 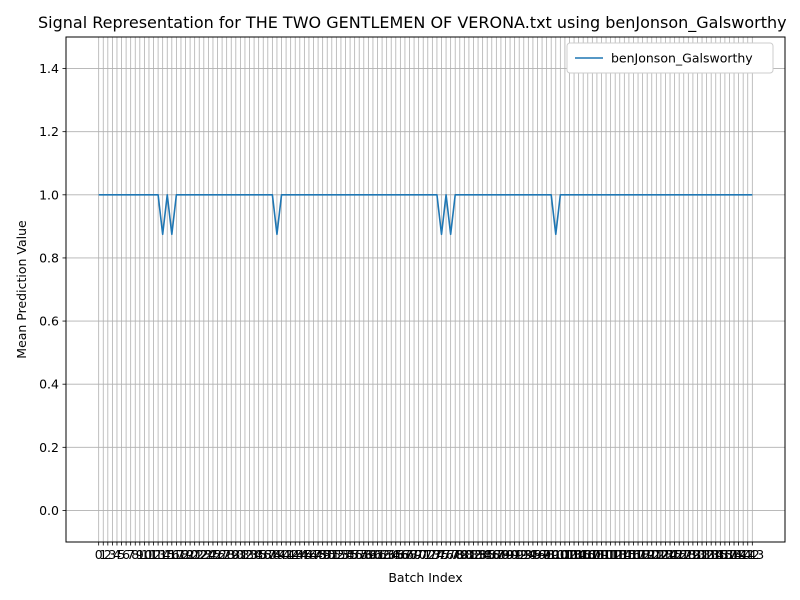 What do you see at coordinates (336, 554) in the screenshot?
I see `x-tick-label: 52` at bounding box center [336, 554].